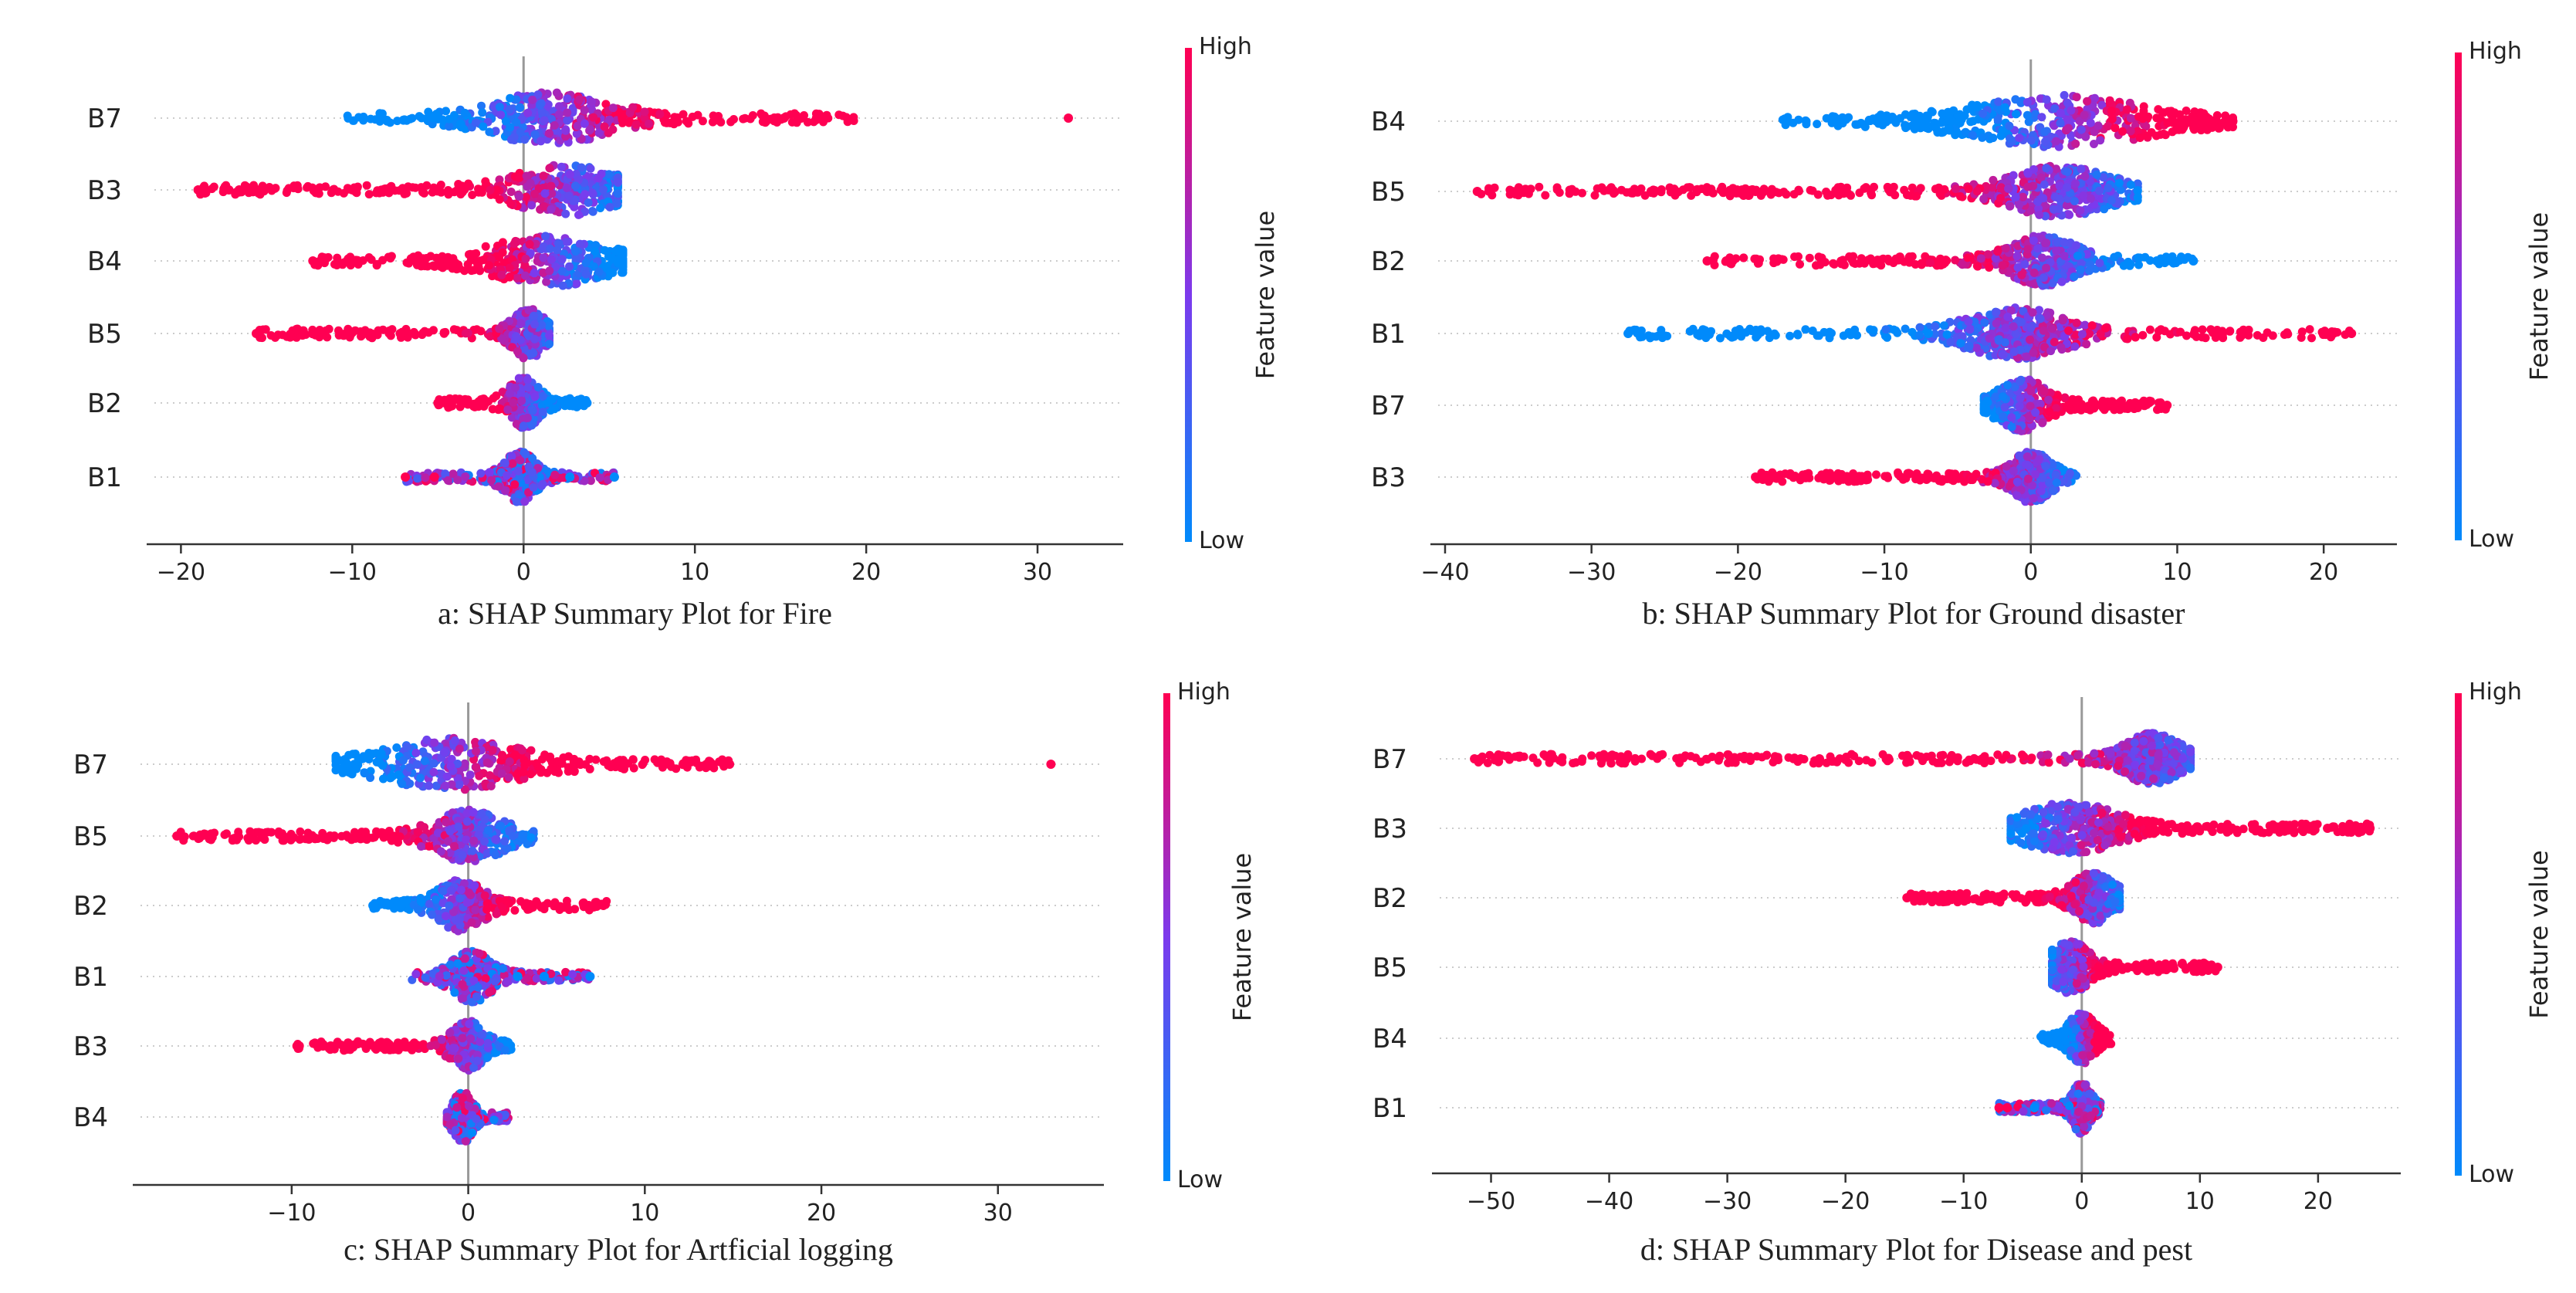 The image size is (2576, 1293). I want to click on colorbar-title: Feature value, so click(1265, 295).